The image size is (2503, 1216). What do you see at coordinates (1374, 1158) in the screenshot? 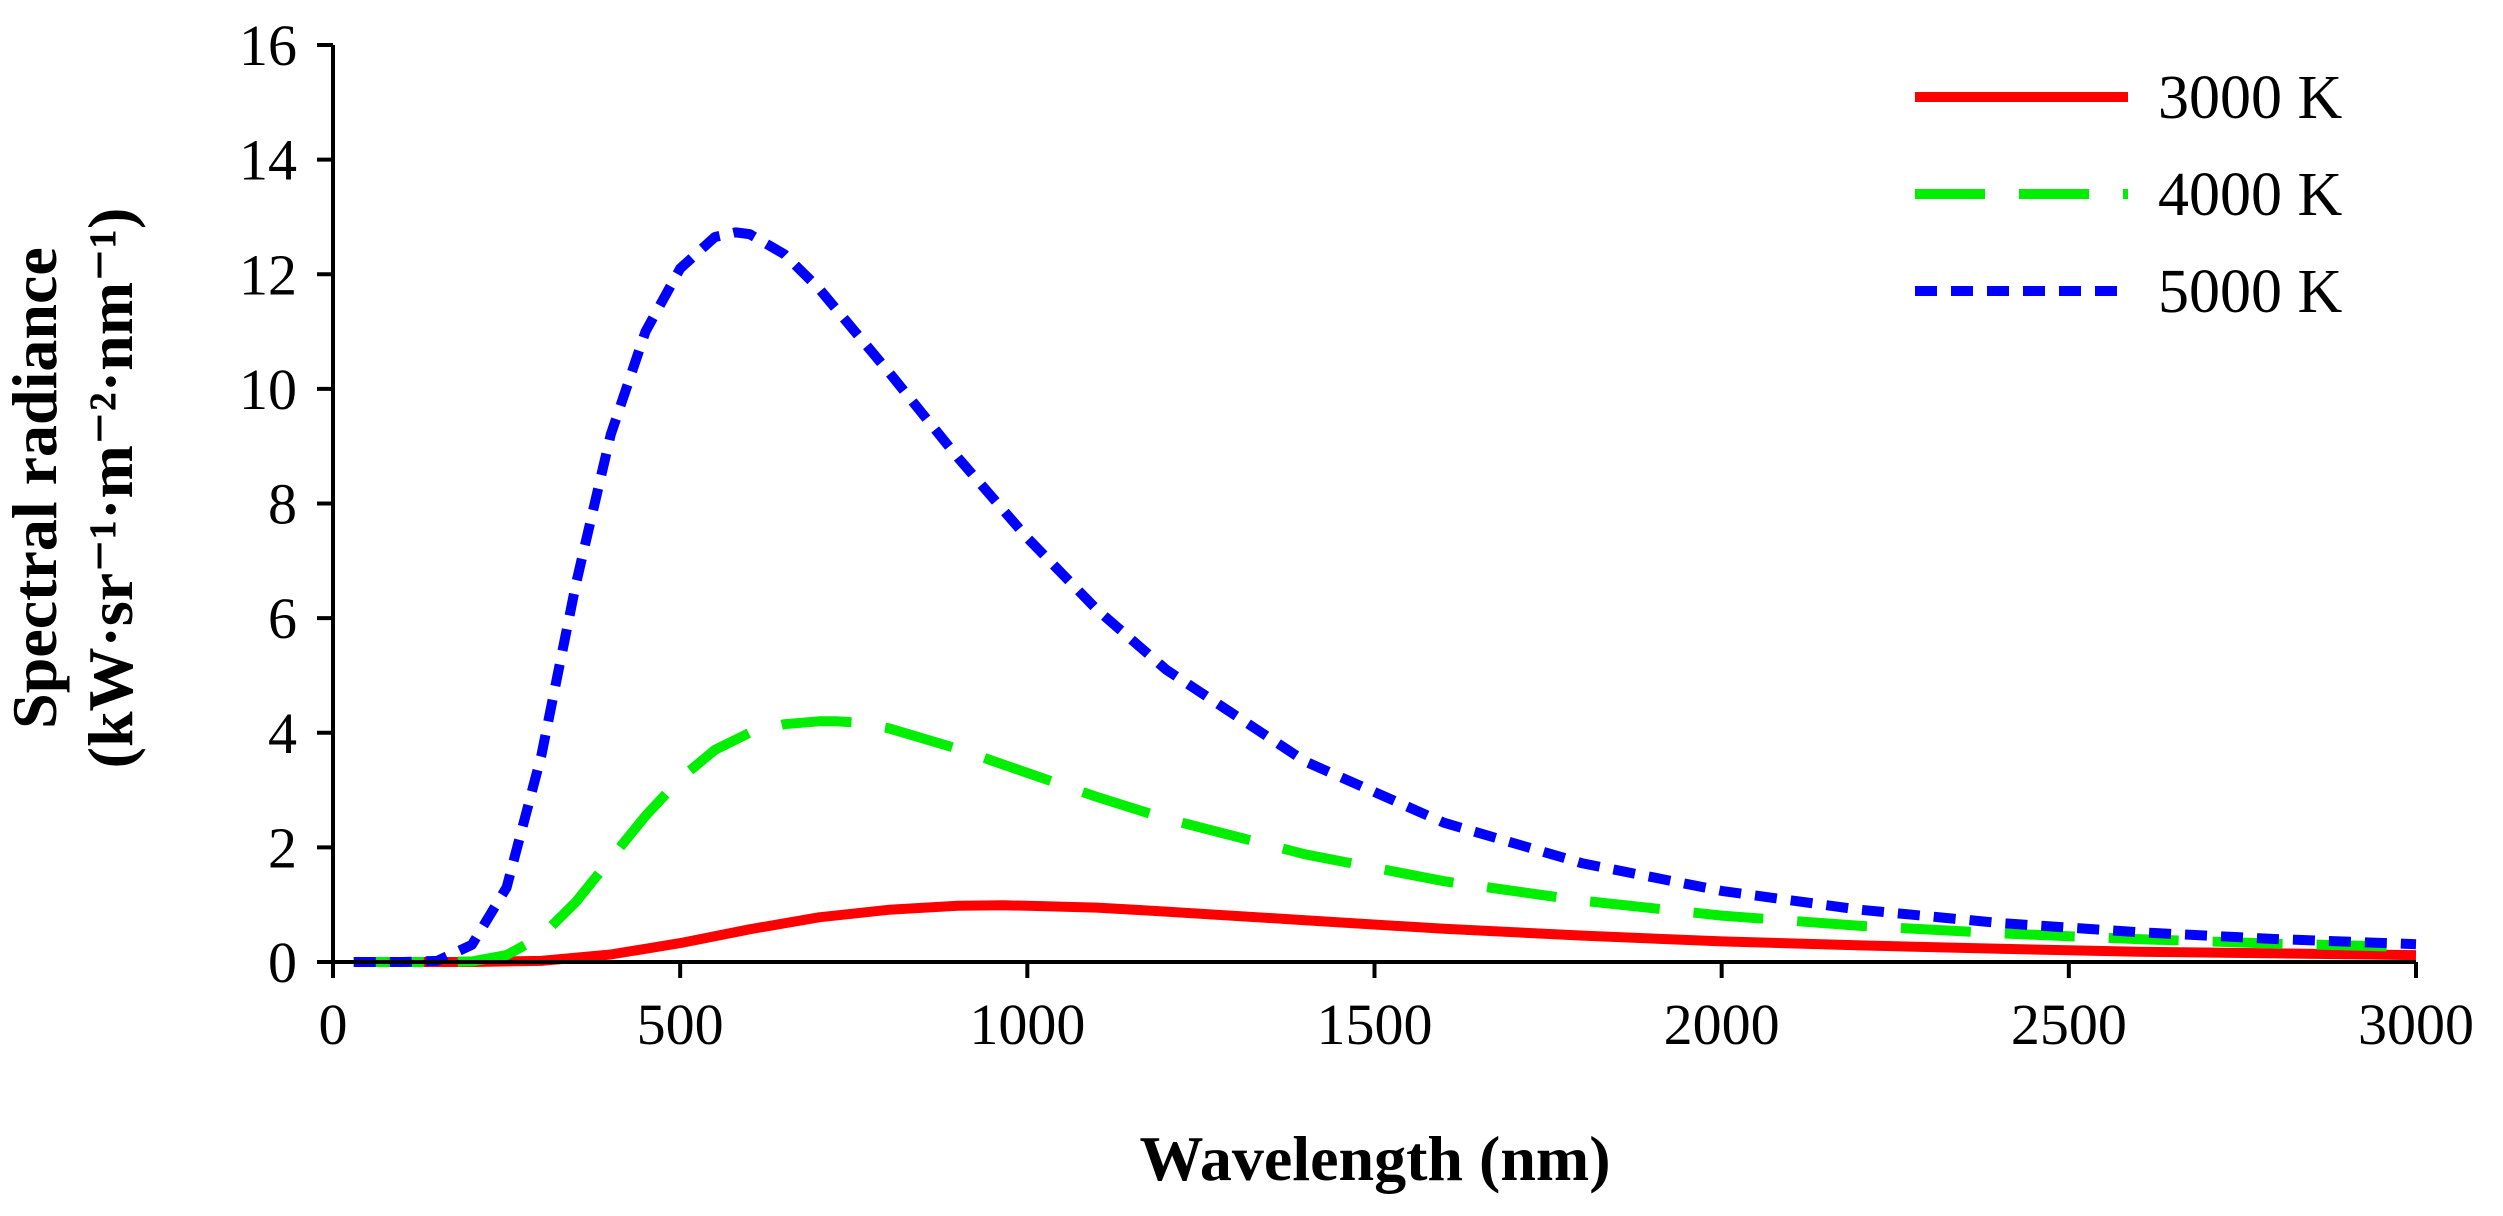
I see `x-axis-title: Wavelength (nm)` at bounding box center [1374, 1158].